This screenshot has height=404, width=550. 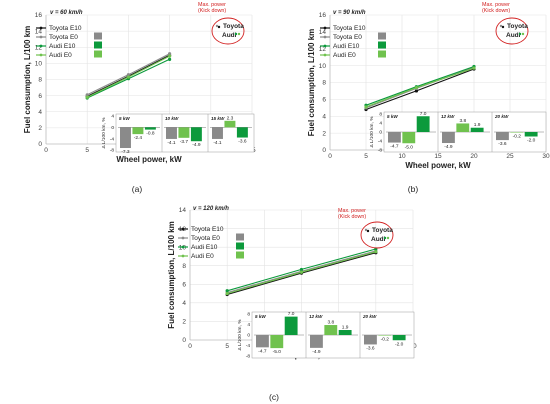 What do you see at coordinates (204, 247) in the screenshot?
I see `legend-label: Audi E10` at bounding box center [204, 247].